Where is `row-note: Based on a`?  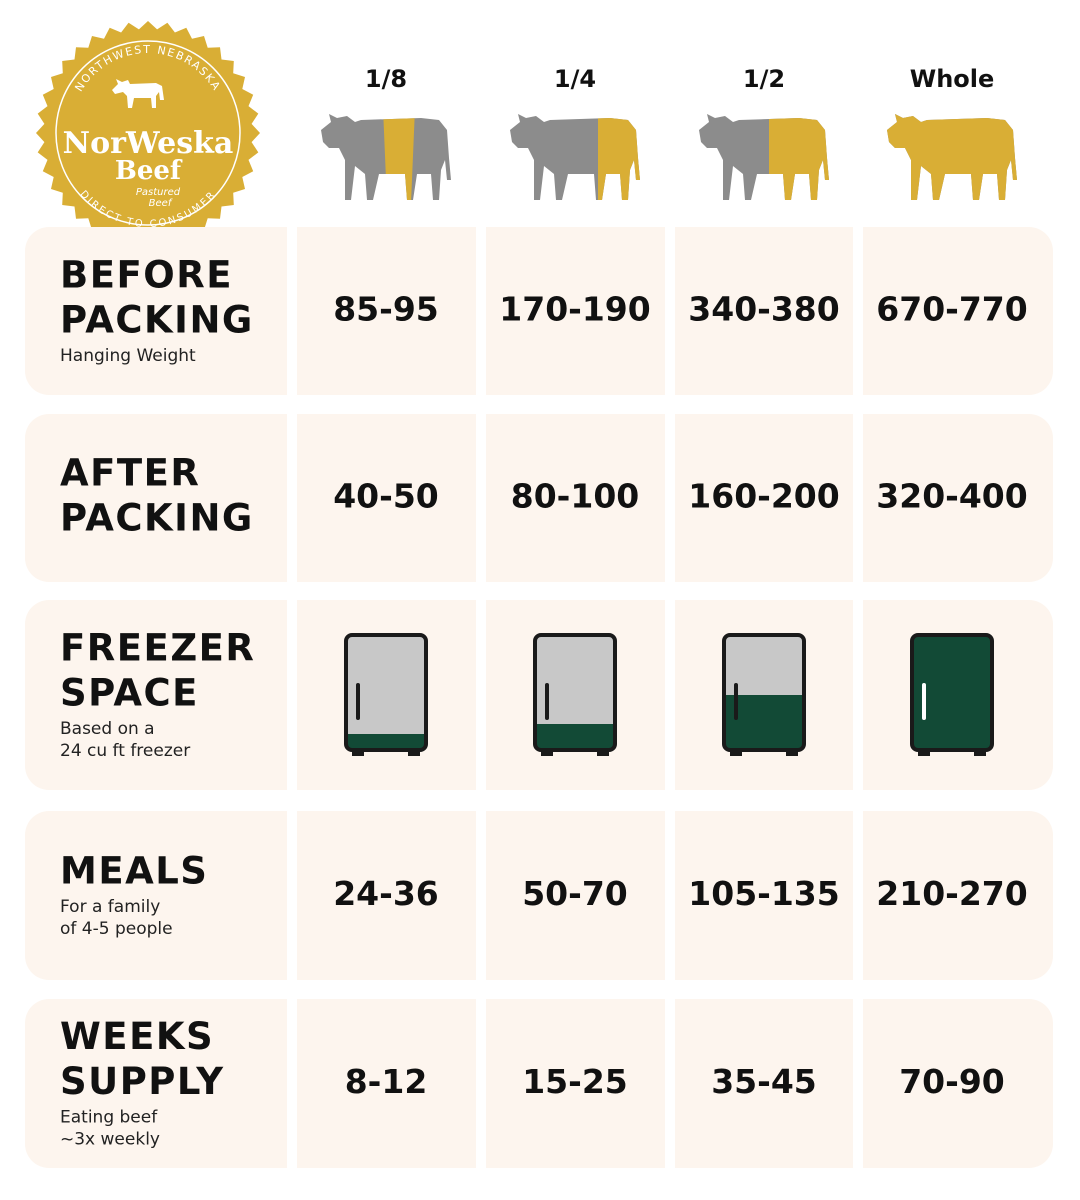 row-note: Based on a is located at coordinates (107, 729).